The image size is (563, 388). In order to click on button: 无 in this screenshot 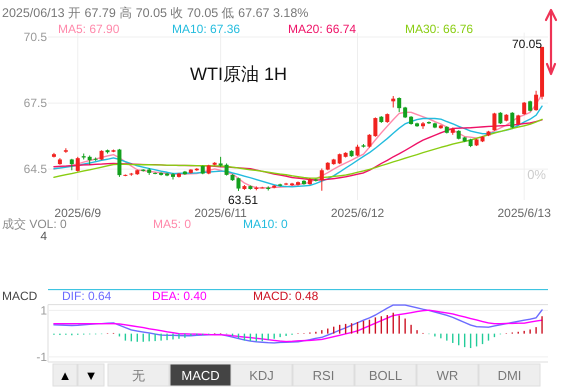, I will do `click(139, 375)`.